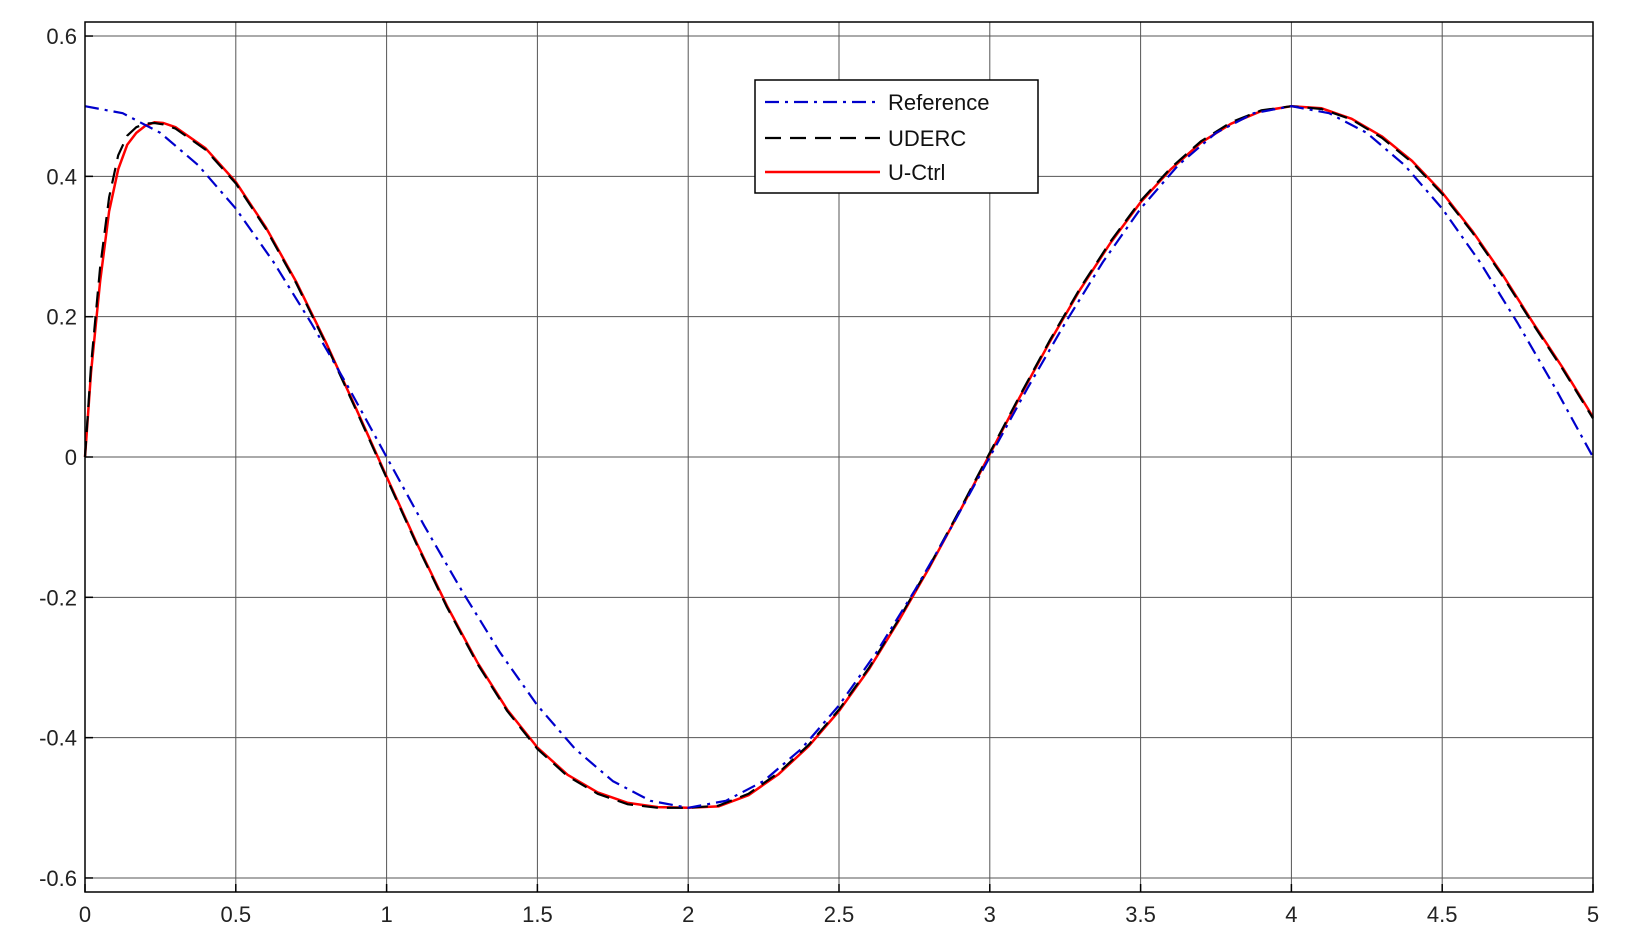 Image resolution: width=1627 pixels, height=945 pixels. What do you see at coordinates (537, 914) in the screenshot?
I see `x-tick-label: 1.5` at bounding box center [537, 914].